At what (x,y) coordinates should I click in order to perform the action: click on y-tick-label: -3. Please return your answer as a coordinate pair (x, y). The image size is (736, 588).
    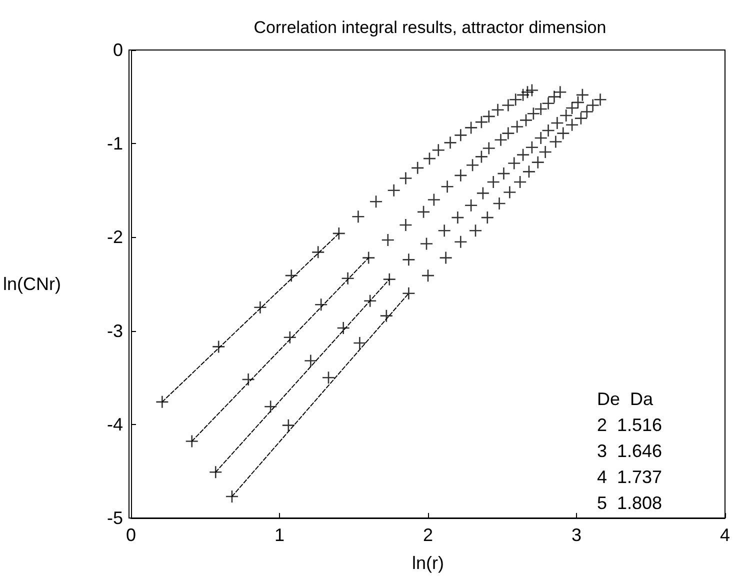
    Looking at the image, I should click on (114, 330).